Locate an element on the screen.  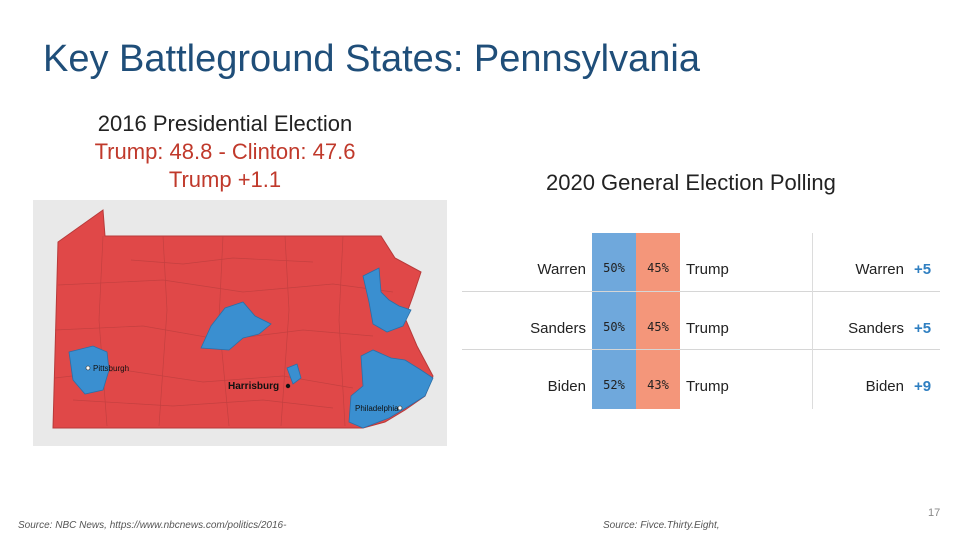
poll-candidate: Warren is located at coordinates (561, 269).